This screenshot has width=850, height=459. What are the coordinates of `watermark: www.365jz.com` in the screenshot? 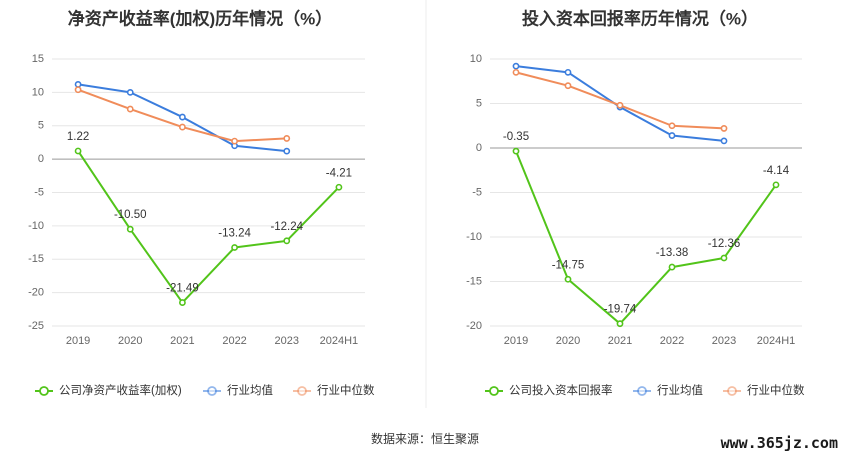 It's located at (779, 443).